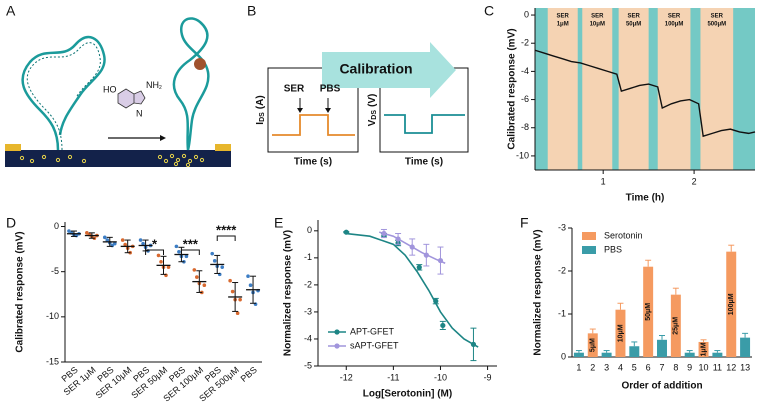 Image resolution: width=757 pixels, height=414 pixels. I want to click on panel-a: HO NH2 N, so click(118, 92).